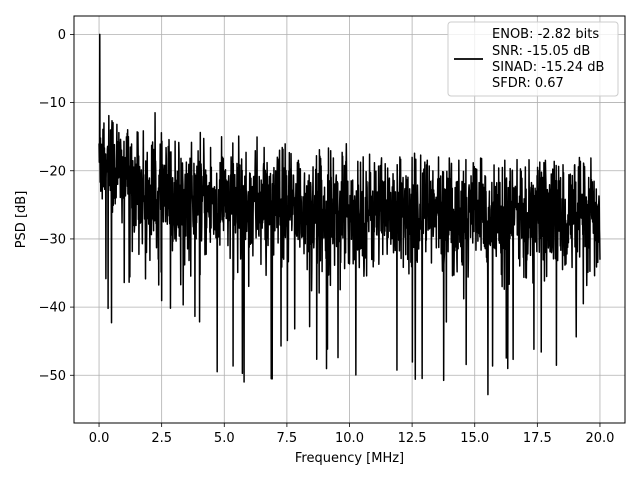 The width and height of the screenshot is (640, 480). What do you see at coordinates (52, 103) in the screenshot?
I see `y-tick-label: −10` at bounding box center [52, 103].